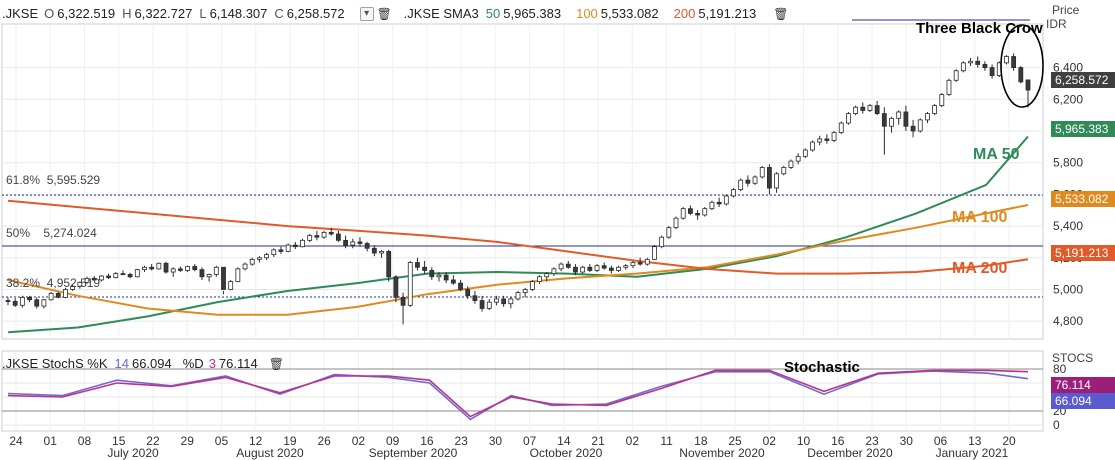  Describe the element at coordinates (193, 363) in the screenshot. I see `d-label: %D` at that location.